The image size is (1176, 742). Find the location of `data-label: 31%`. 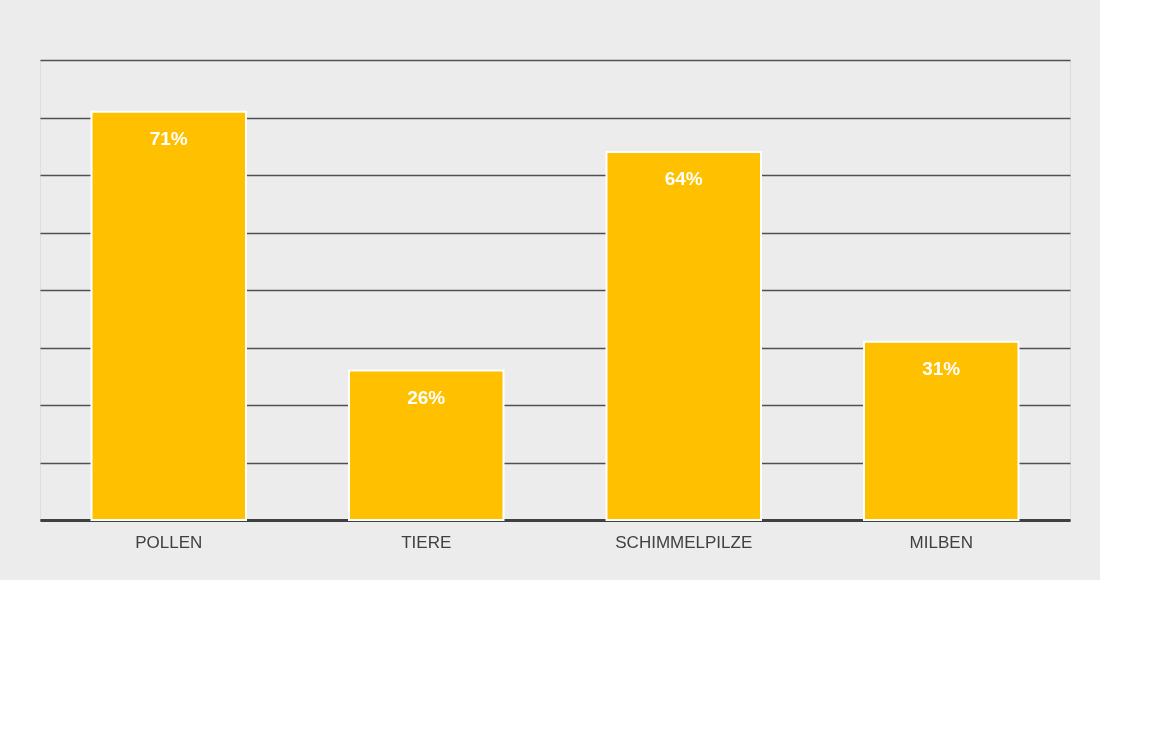

data-label: 31% is located at coordinates (941, 368).